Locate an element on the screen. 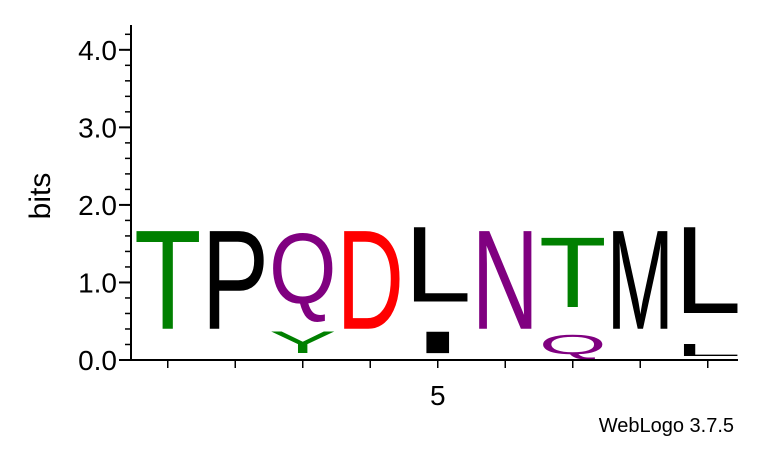  position-6-stack: N is located at coordinates (505, 280).